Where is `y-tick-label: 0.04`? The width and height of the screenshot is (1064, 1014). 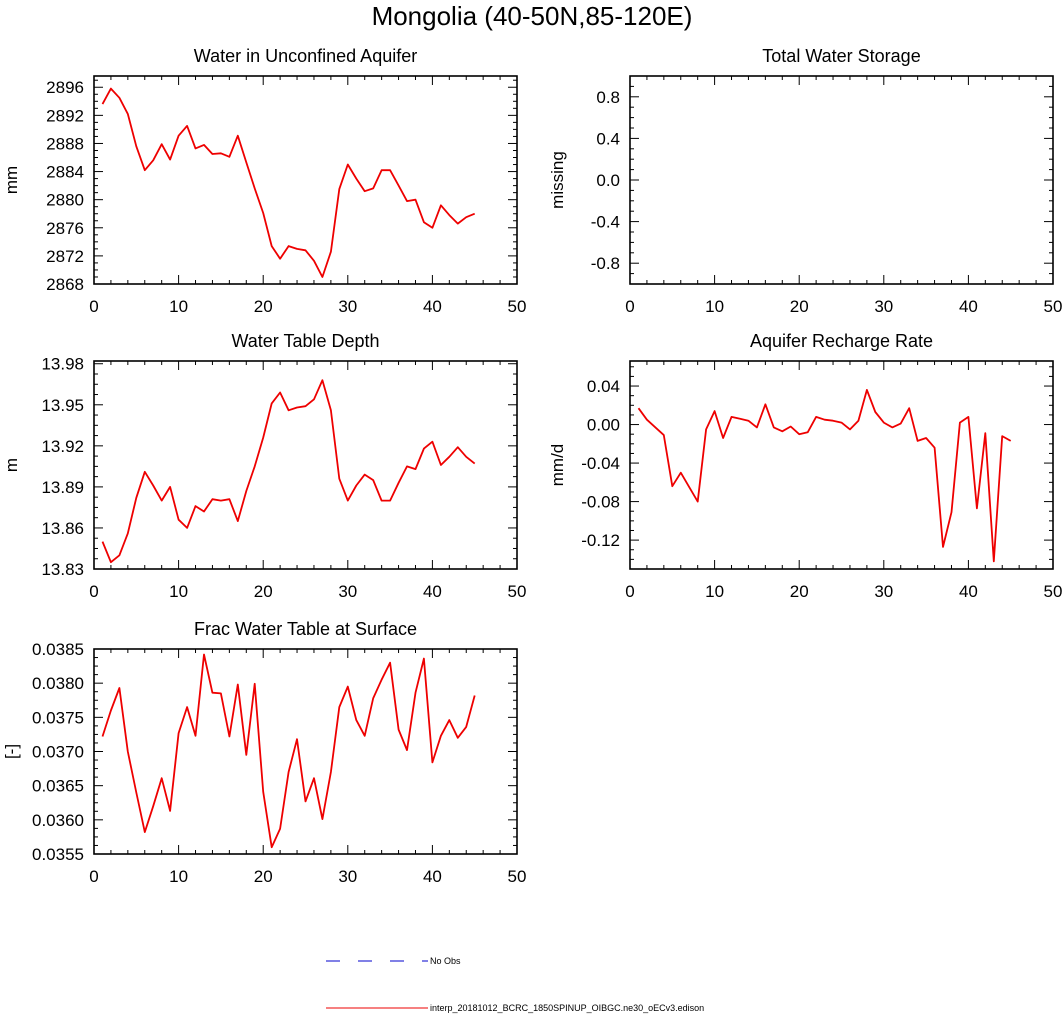
y-tick-label: 0.04 is located at coordinates (603, 386).